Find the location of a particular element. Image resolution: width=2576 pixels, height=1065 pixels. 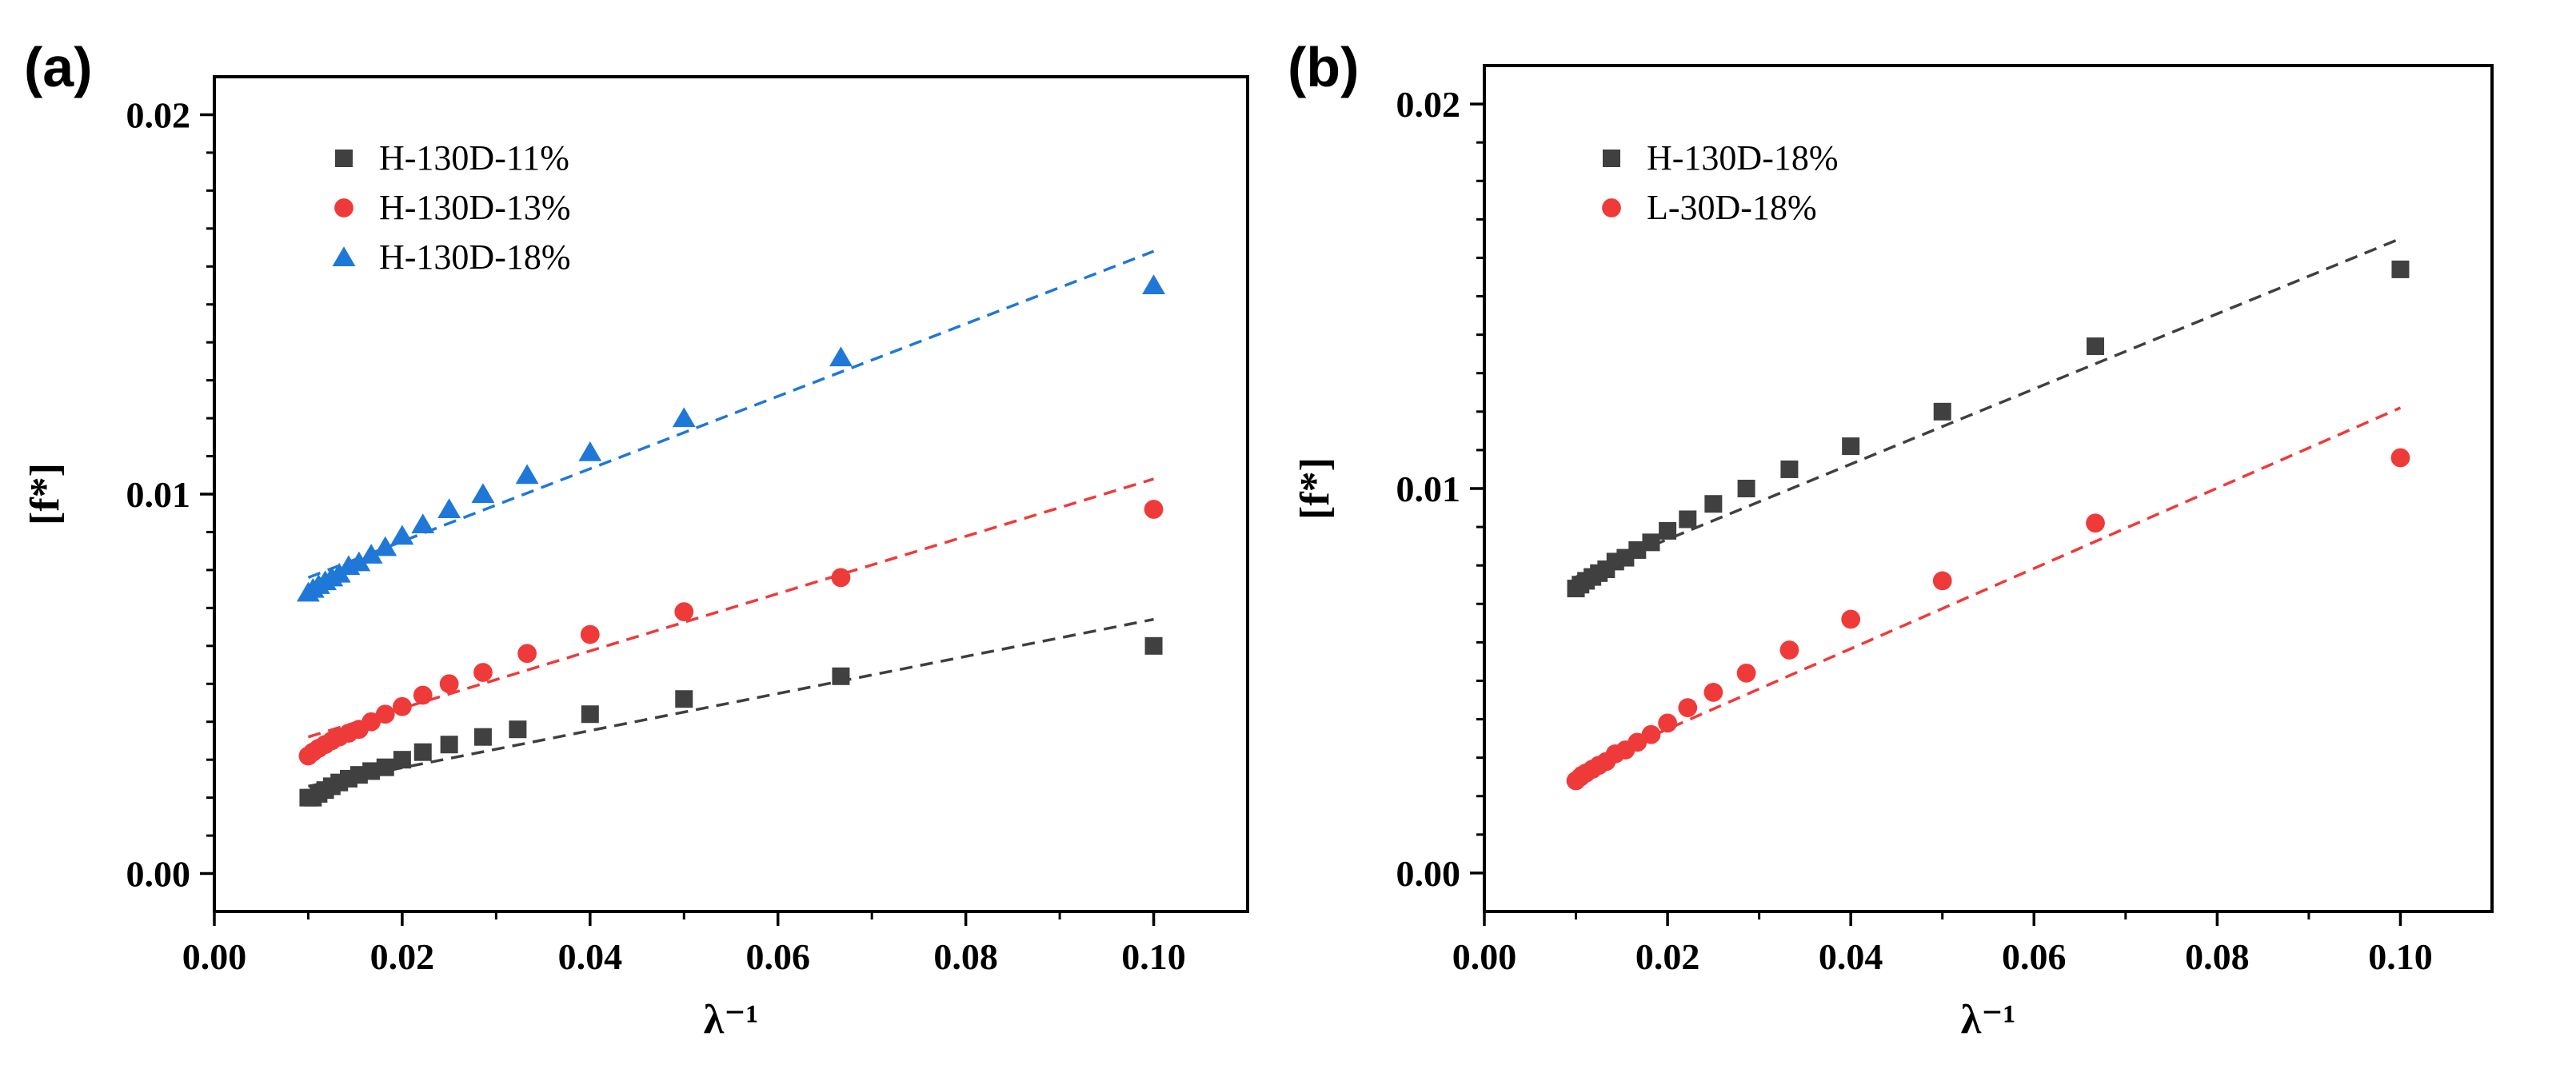

legend-label-h-130d-13pct: H-130D-13% is located at coordinates (475, 208).